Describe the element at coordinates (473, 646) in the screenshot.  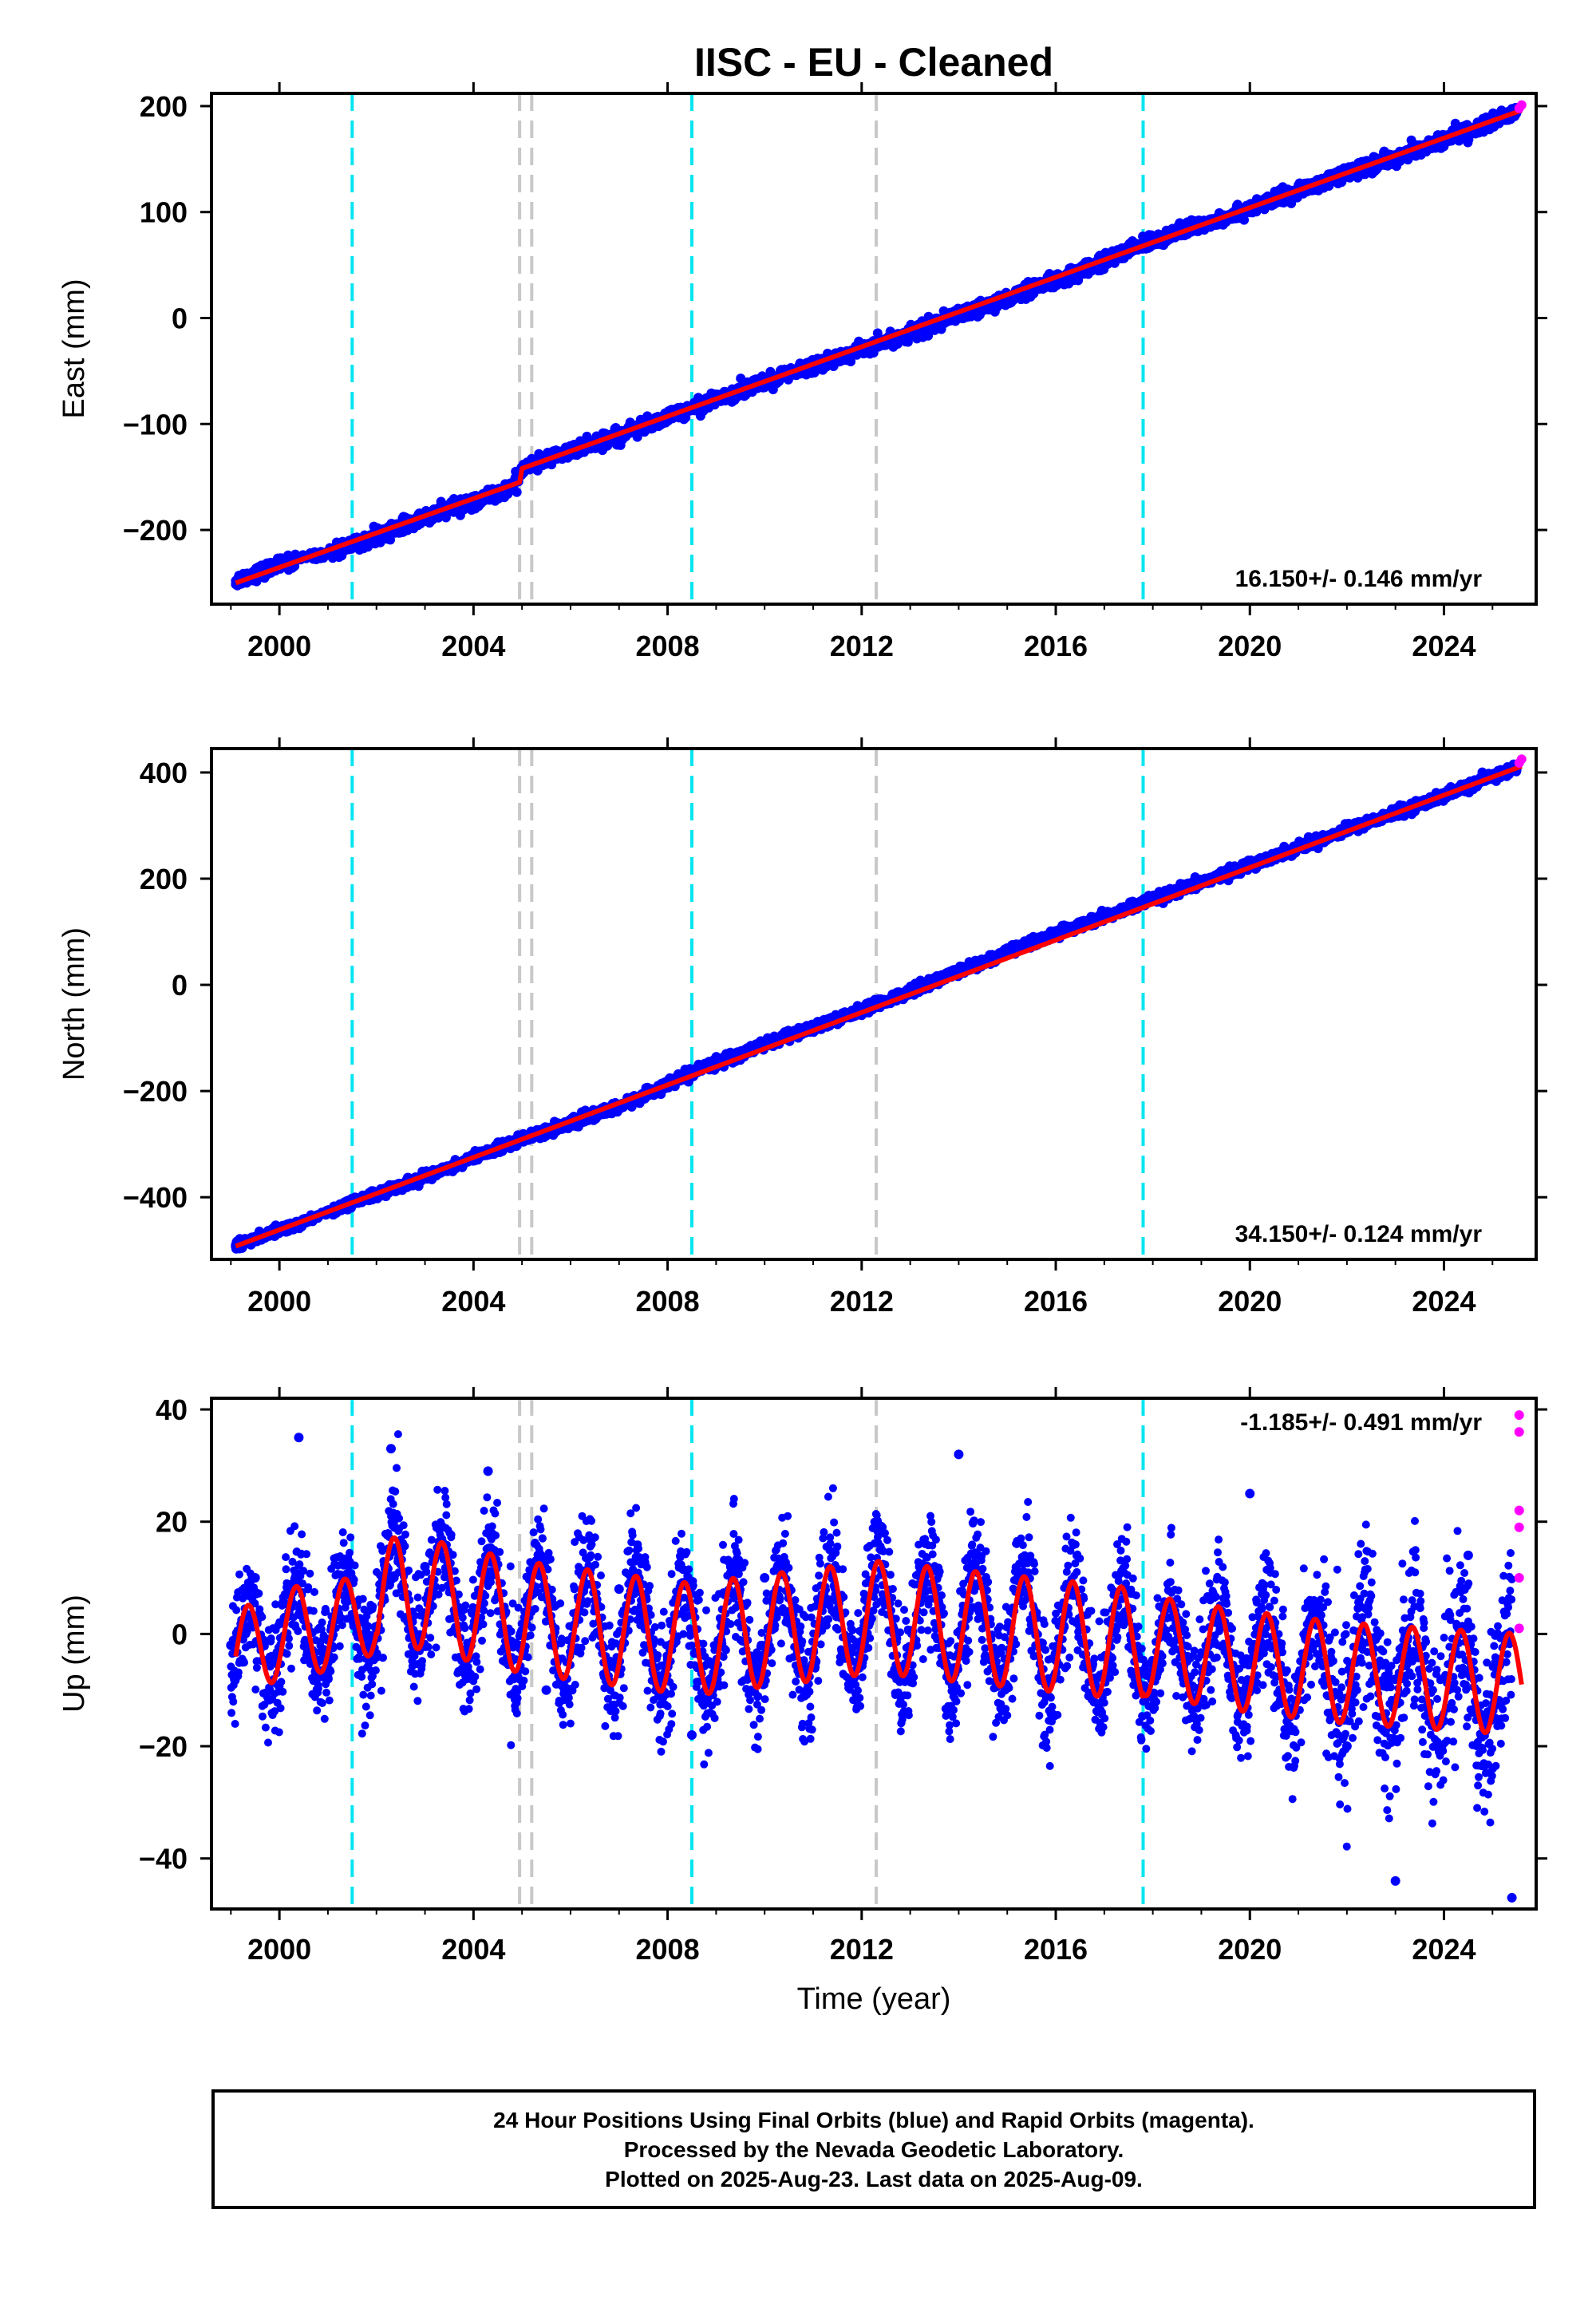
I see `x-tick-label: 2004` at that location.